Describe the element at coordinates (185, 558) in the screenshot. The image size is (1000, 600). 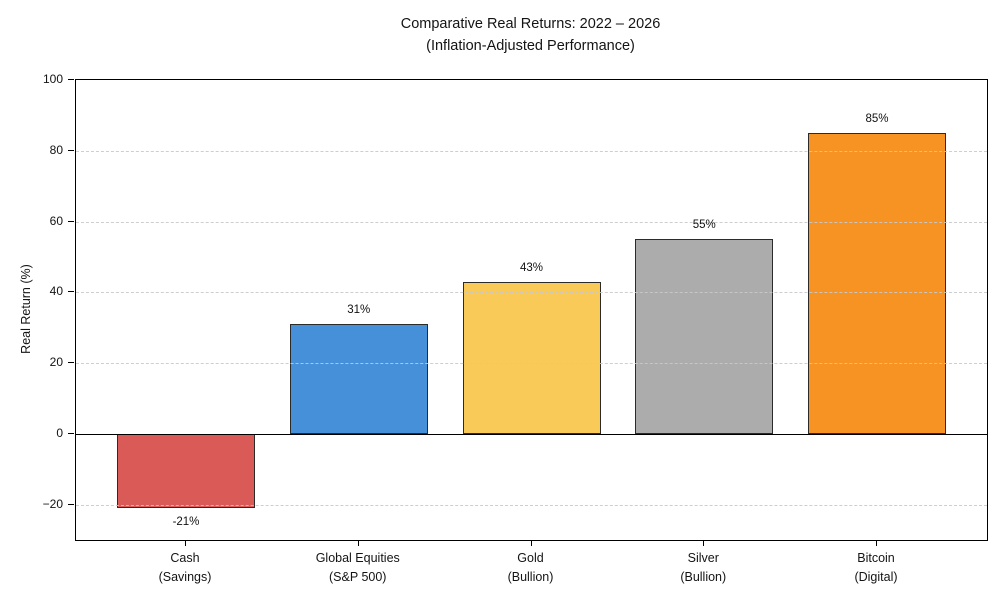
I see `x-tick-label-line: Cash` at that location.